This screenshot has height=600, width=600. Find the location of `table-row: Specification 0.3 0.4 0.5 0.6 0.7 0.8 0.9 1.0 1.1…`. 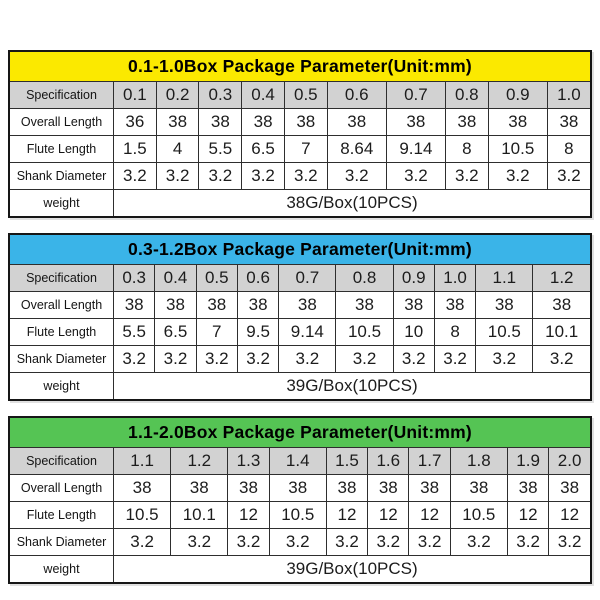

table-row: Specification 0.3 0.4 0.5 0.6 0.7 0.8 0.9 1.0 1.1… is located at coordinates (300, 278).